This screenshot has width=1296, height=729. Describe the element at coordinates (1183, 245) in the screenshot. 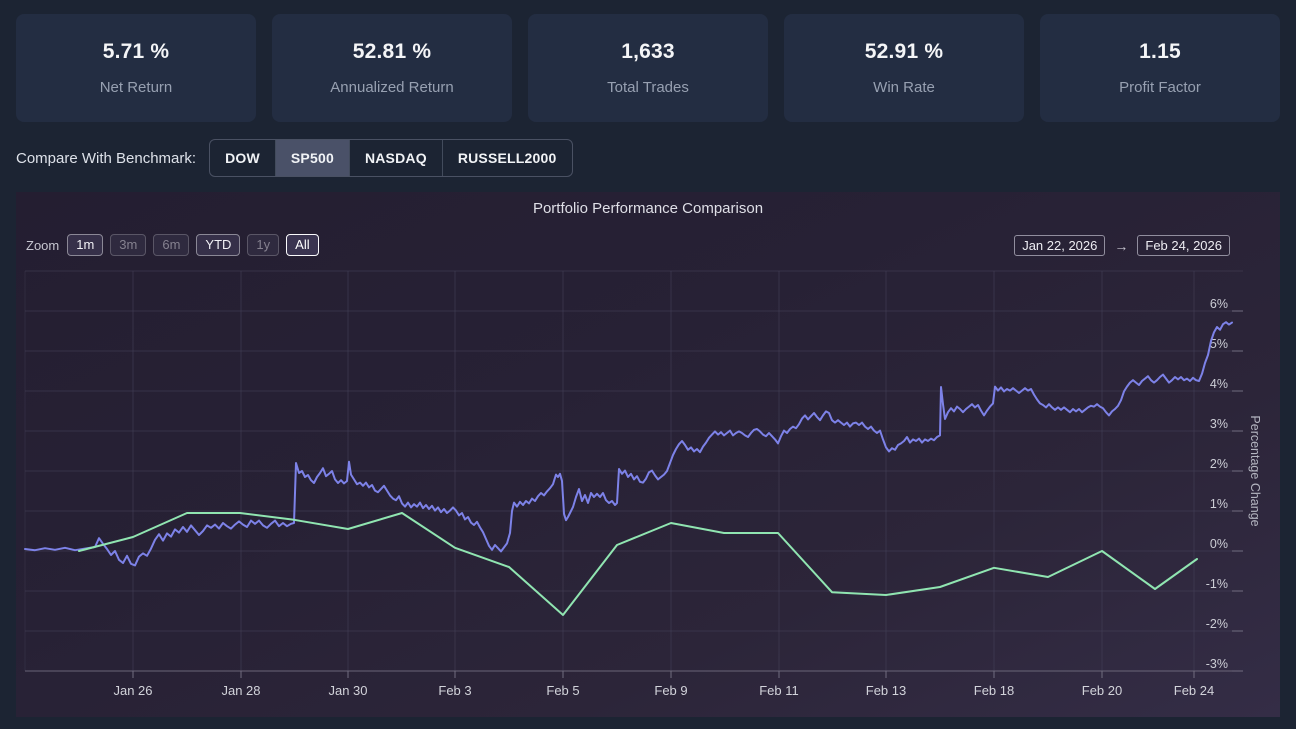

I see `range-to-input: Feb 24, 2026` at that location.